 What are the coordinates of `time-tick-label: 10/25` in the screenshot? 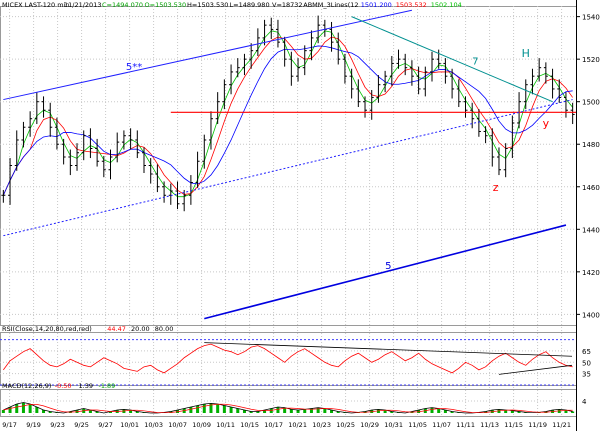 It's located at (345, 425).